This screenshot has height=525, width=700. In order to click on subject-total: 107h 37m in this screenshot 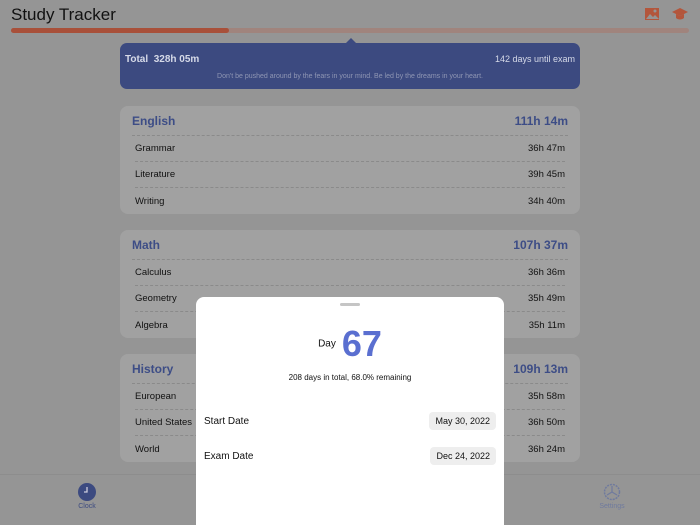, I will do `click(540, 244)`.